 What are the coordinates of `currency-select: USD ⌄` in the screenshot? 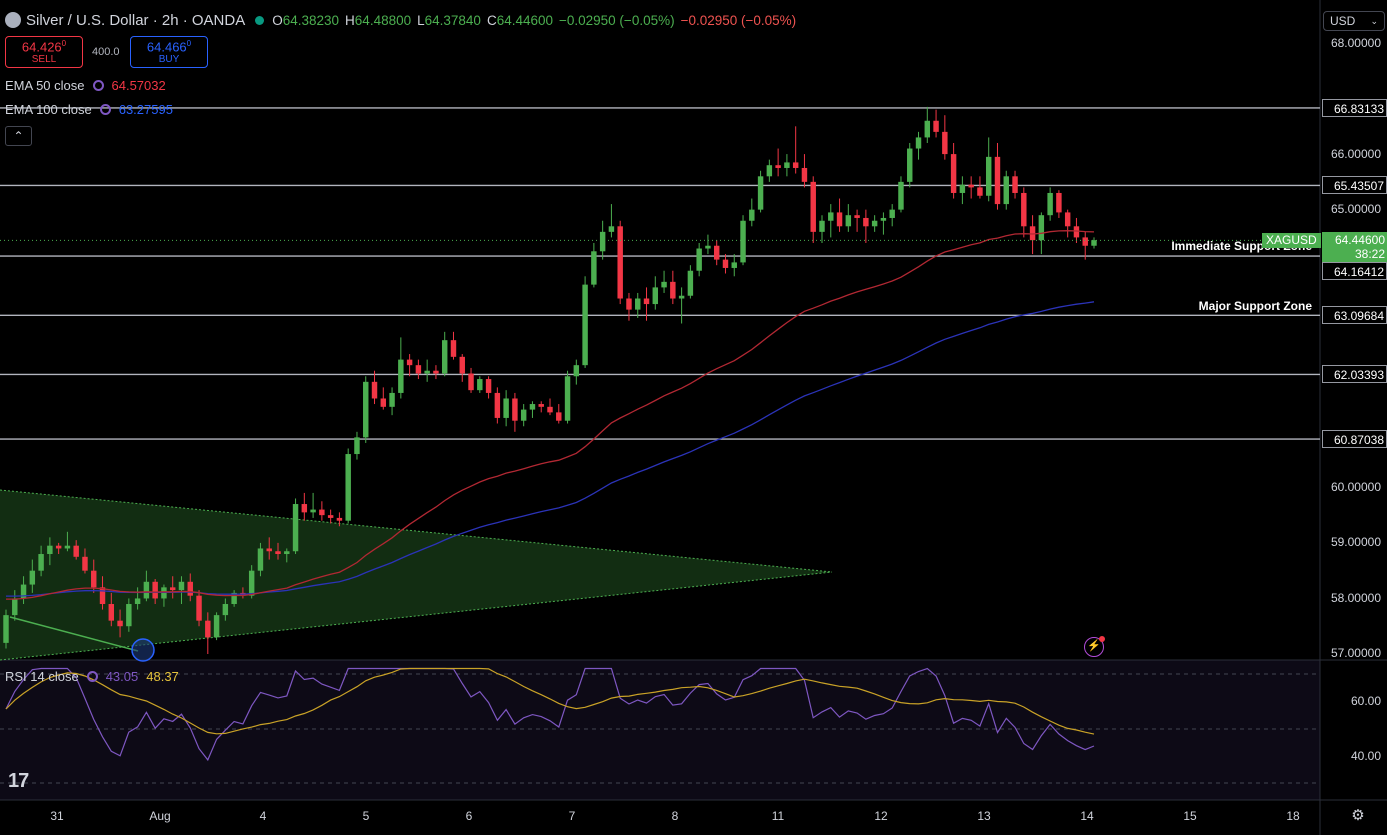 It's located at (1354, 21).